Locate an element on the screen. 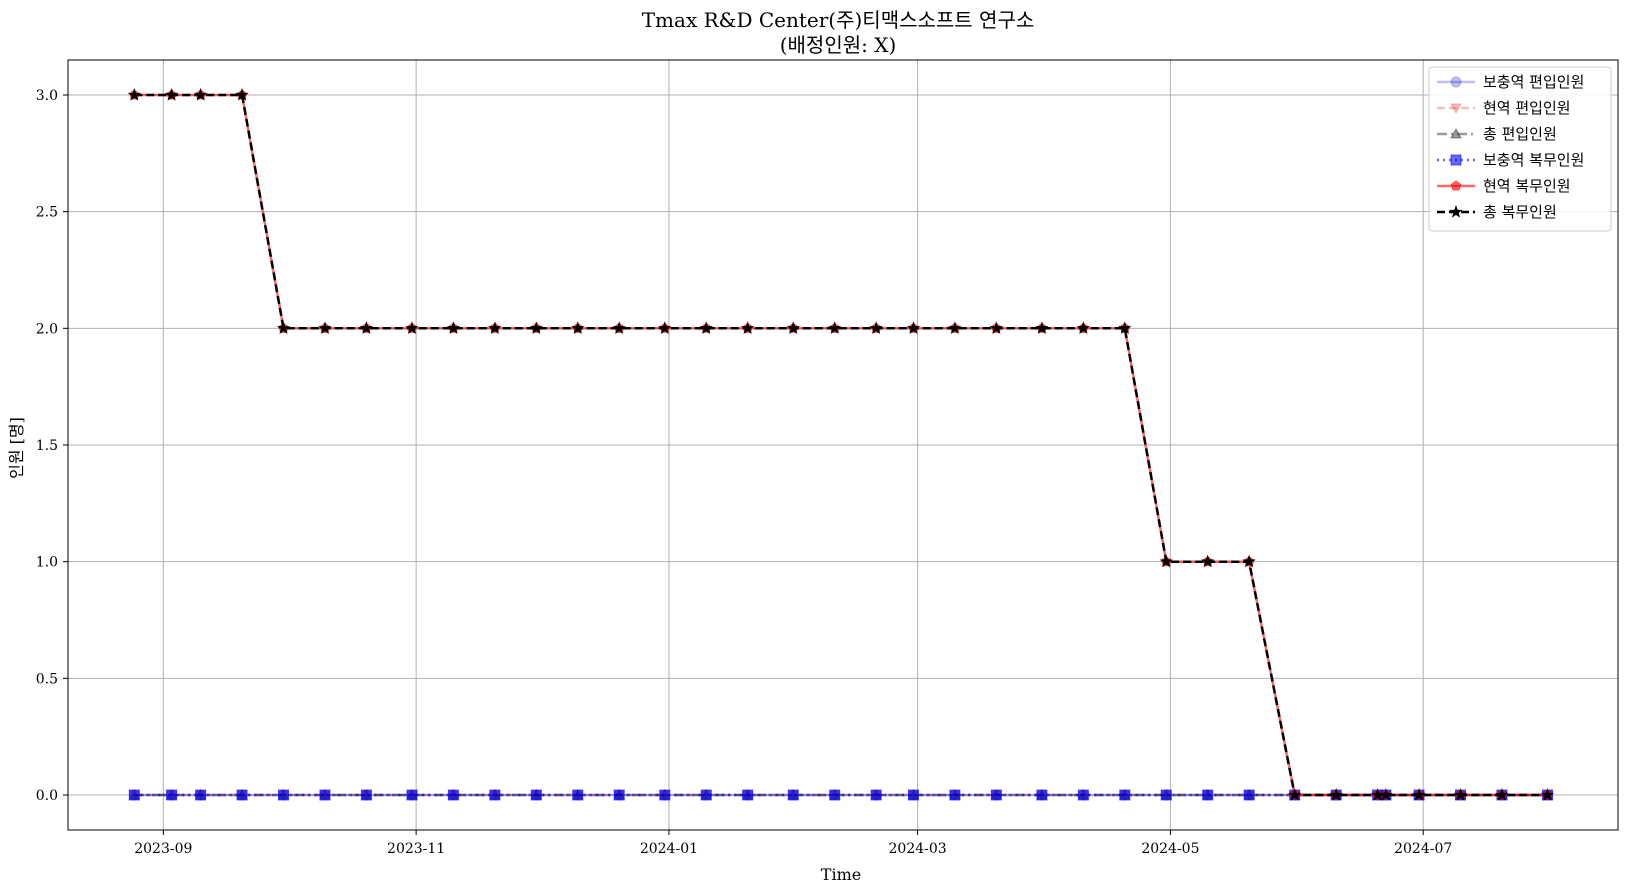 The width and height of the screenshot is (1626, 890). y-tick-label: 2.5 is located at coordinates (47, 213).